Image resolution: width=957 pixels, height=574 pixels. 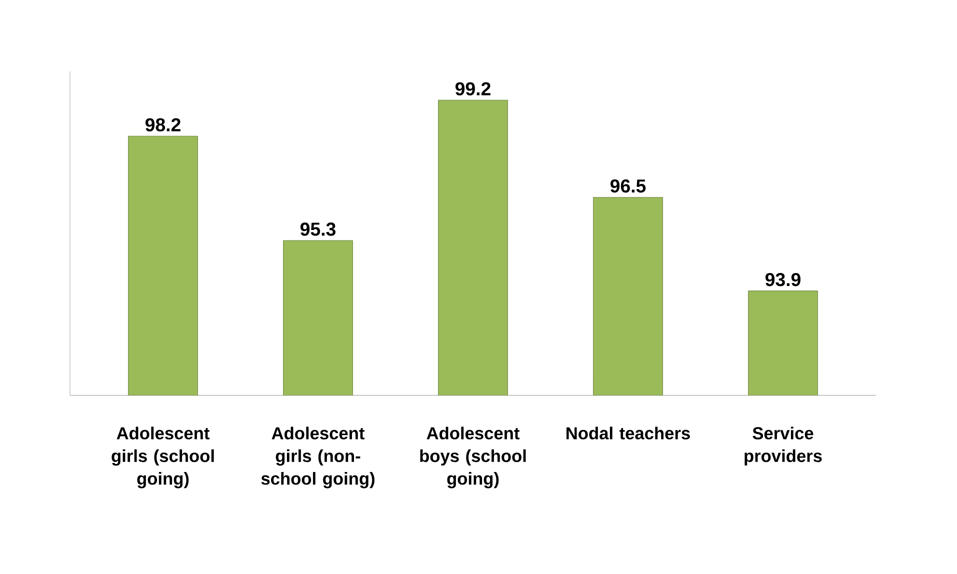 What do you see at coordinates (628, 186) in the screenshot?
I see `data-label: 96.5` at bounding box center [628, 186].